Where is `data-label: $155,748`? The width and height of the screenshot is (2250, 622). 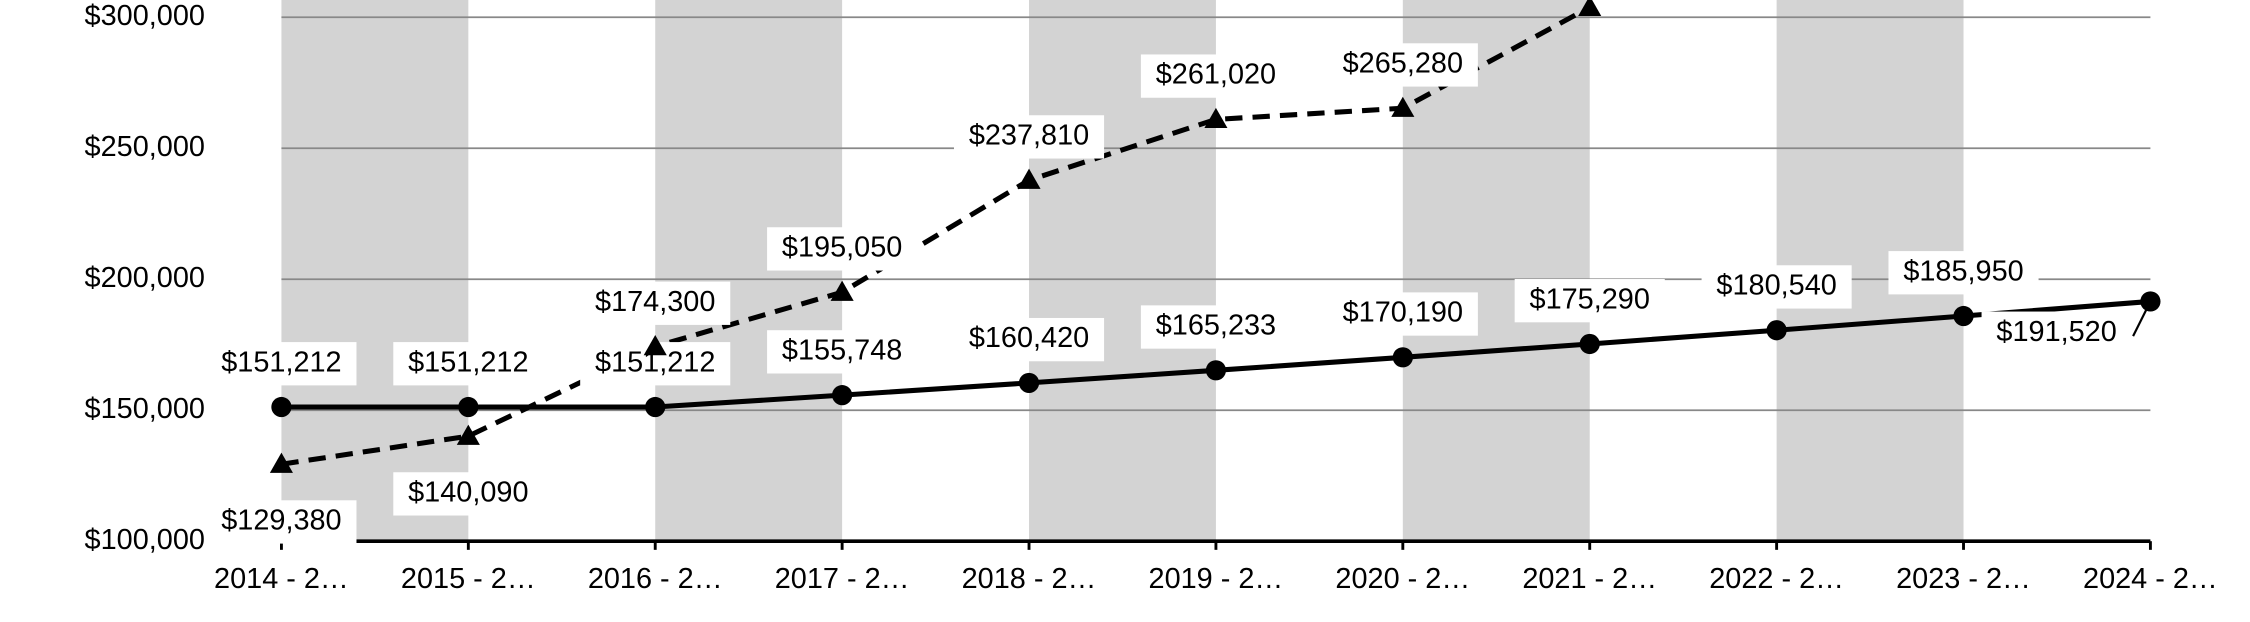
data-label: $155,748 is located at coordinates (842, 350).